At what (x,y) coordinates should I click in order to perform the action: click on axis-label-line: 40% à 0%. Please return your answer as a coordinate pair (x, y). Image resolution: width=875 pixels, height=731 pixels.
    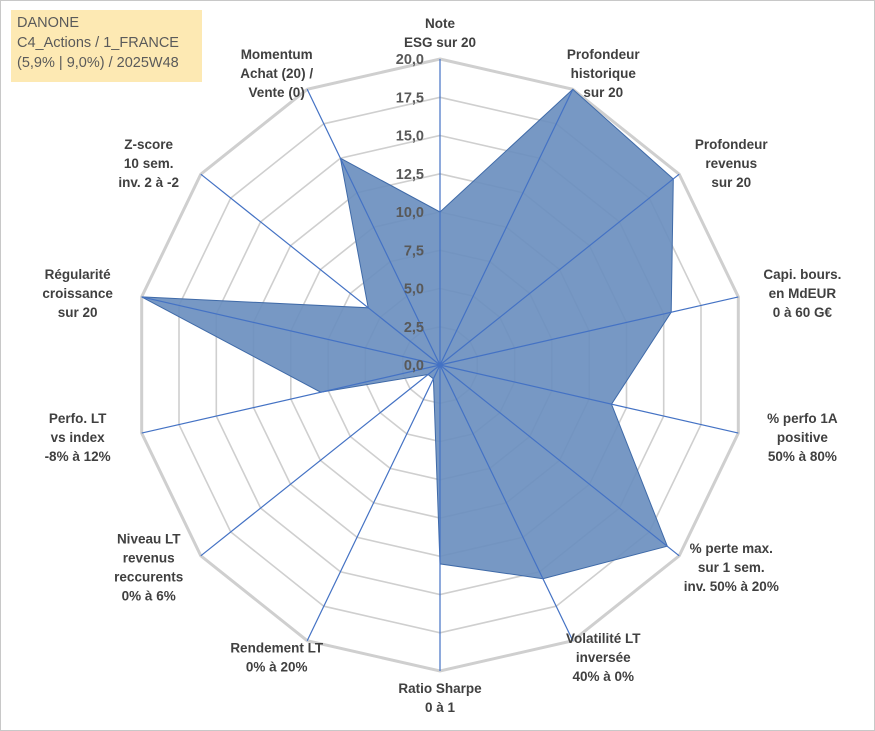
    Looking at the image, I should click on (604, 676).